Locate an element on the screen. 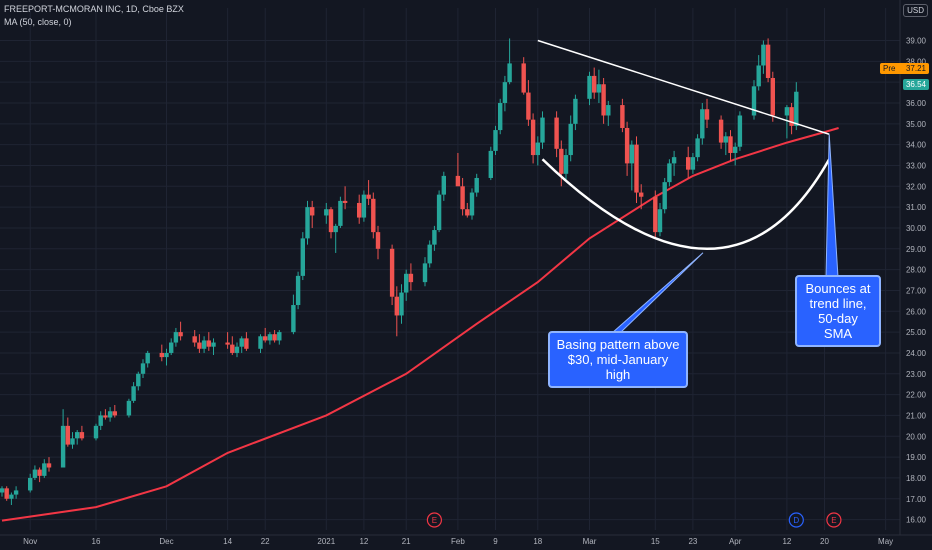 The width and height of the screenshot is (932, 550). x-tick-label: Nov is located at coordinates (30, 541).